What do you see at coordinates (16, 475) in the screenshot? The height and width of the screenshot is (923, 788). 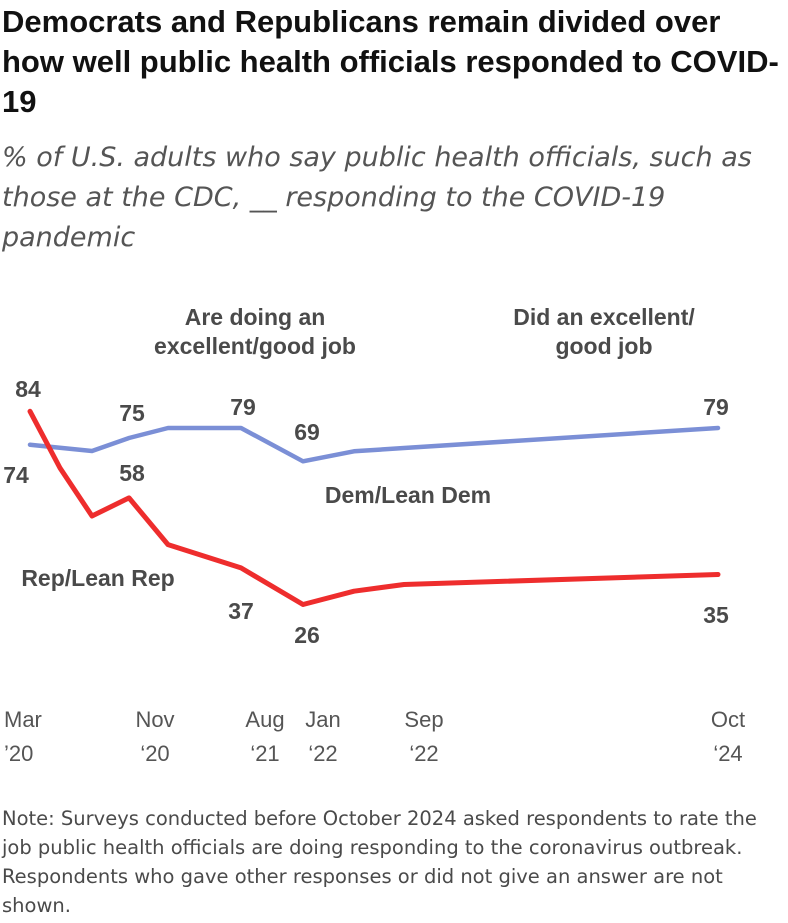 I see `data-label-dem: 74` at bounding box center [16, 475].